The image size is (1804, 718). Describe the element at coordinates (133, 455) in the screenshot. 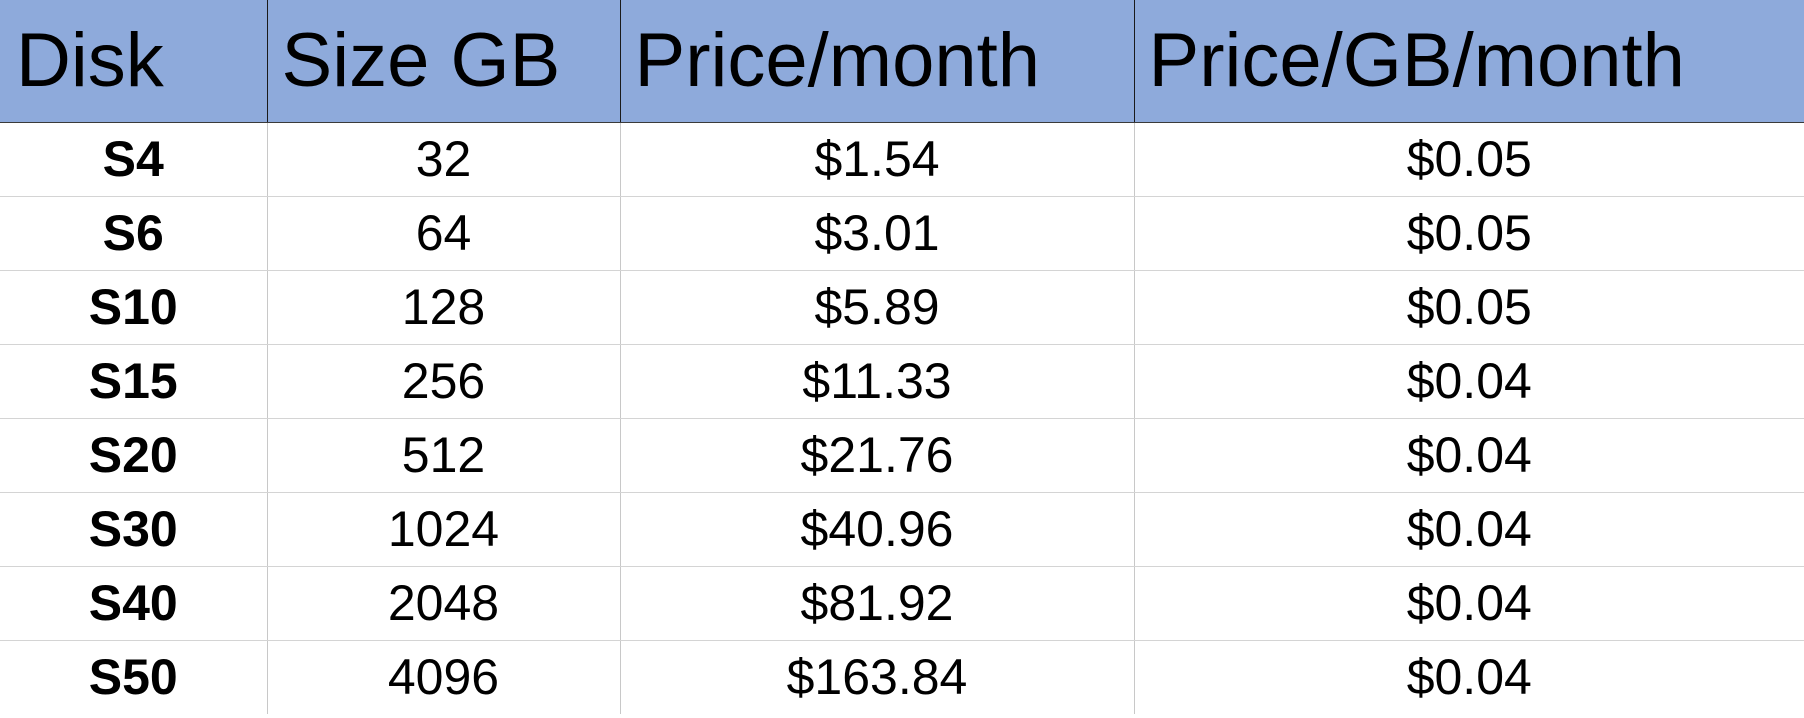

I see `disk-cell: S20` at that location.